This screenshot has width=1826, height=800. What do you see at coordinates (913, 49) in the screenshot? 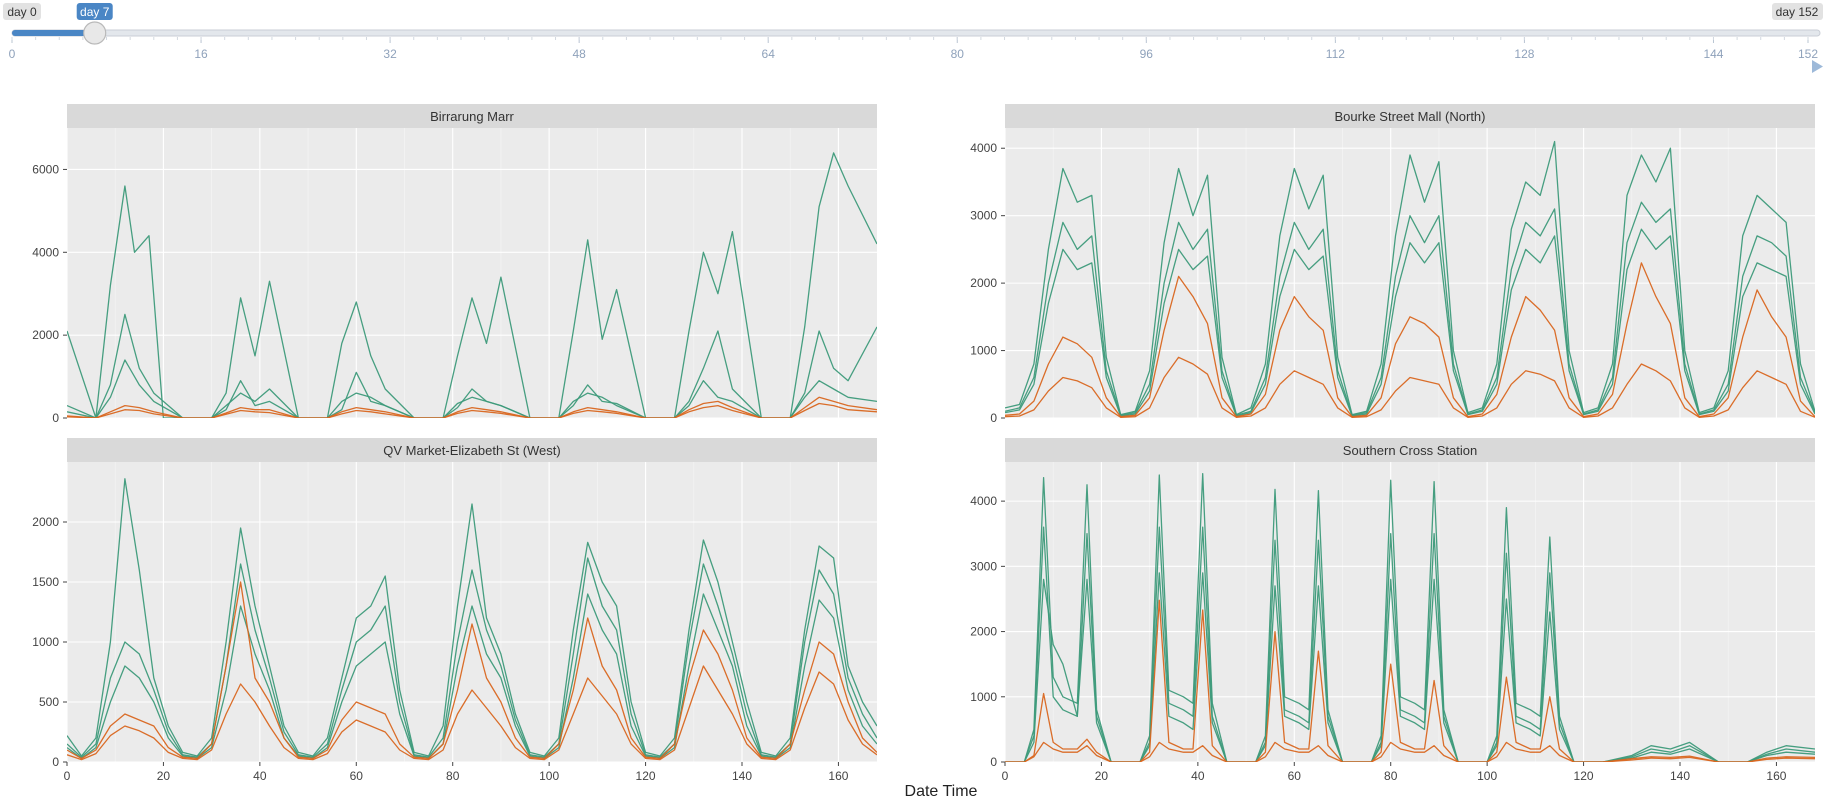
I see `slider-ticks: 0 16 32 48 64 80 96 112 128 144 152` at bounding box center [913, 49].